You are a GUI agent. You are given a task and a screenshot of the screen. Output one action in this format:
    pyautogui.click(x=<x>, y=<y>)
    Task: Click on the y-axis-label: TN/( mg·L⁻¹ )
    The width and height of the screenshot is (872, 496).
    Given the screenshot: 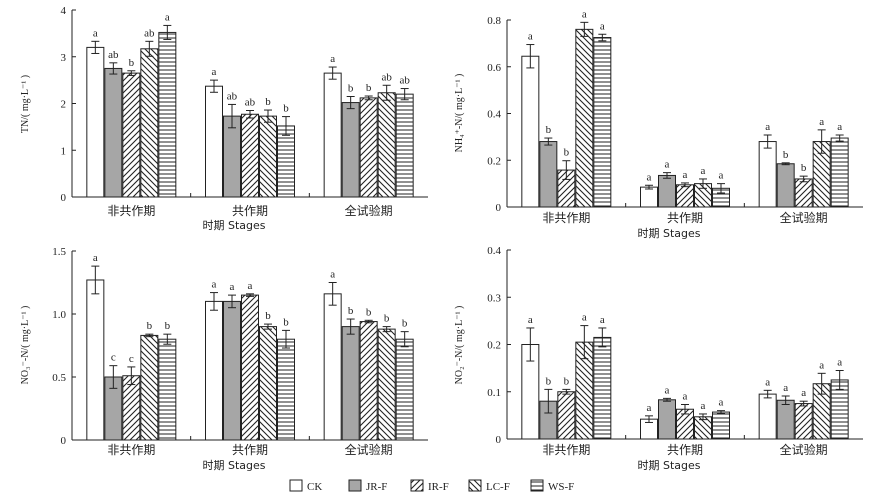 What is the action you would take?
    pyautogui.click(x=25, y=104)
    